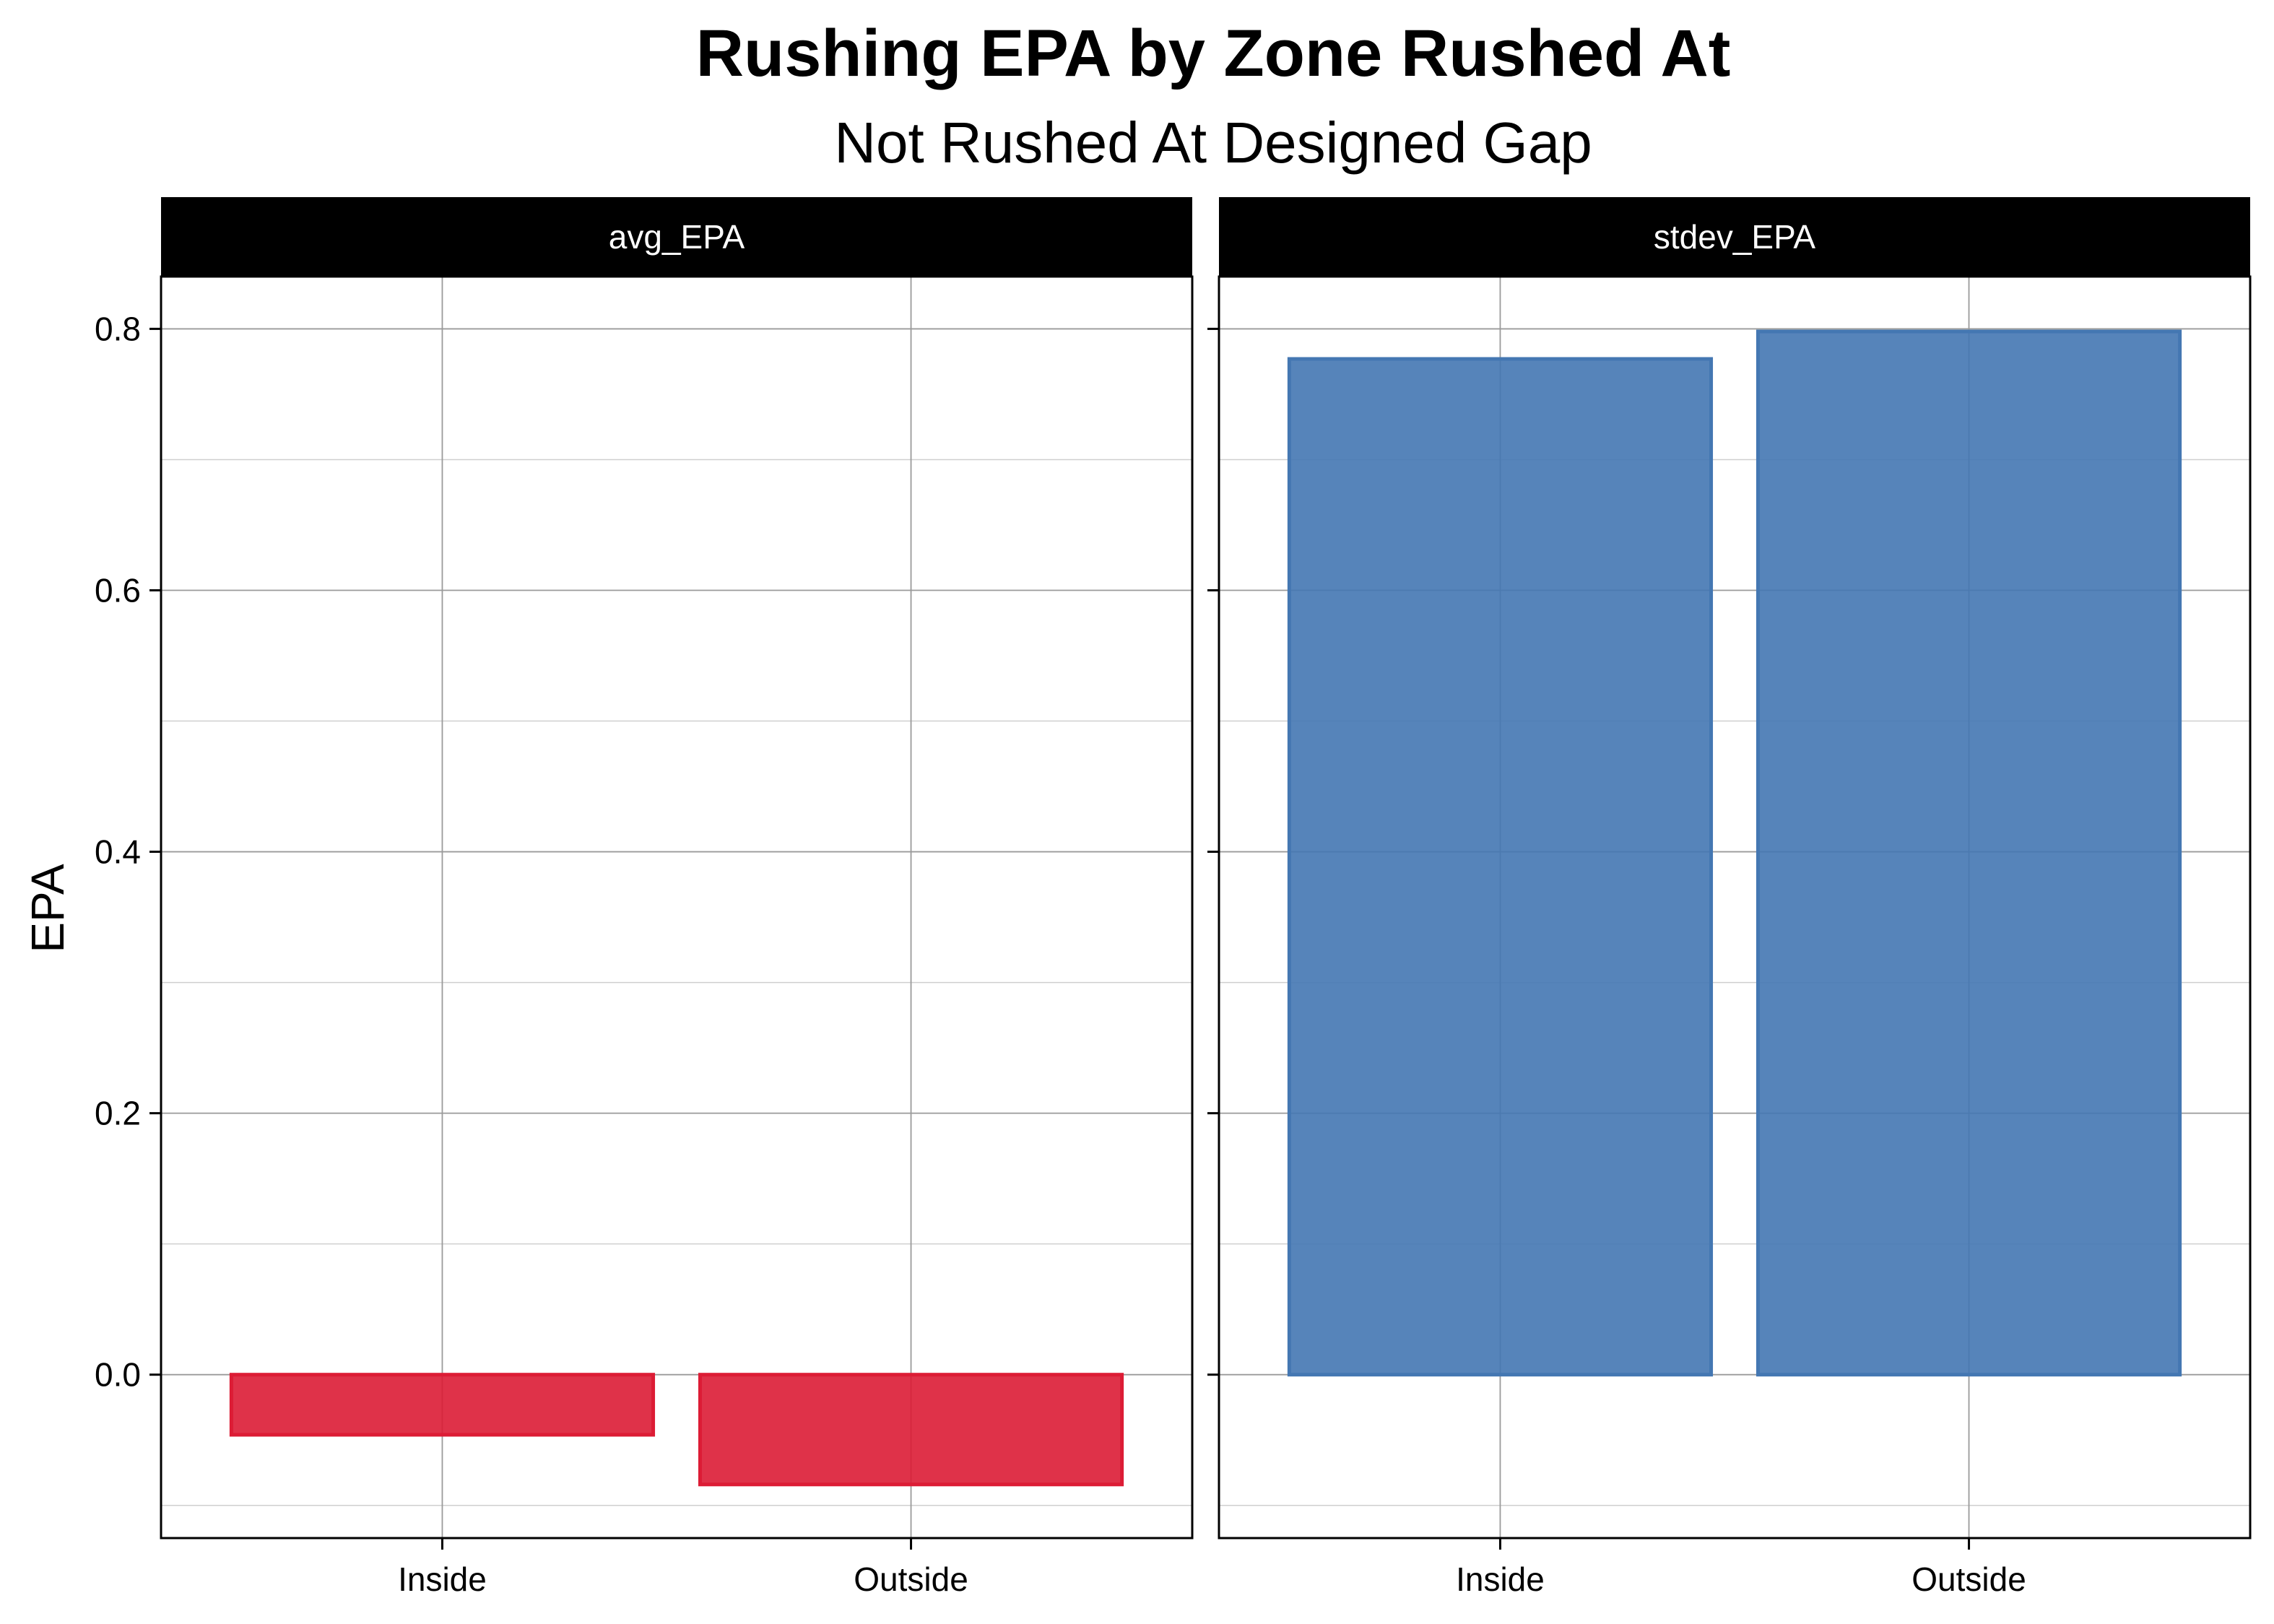  Describe the element at coordinates (118, 852) in the screenshot. I see `y-tick-label: 0.4` at that location.